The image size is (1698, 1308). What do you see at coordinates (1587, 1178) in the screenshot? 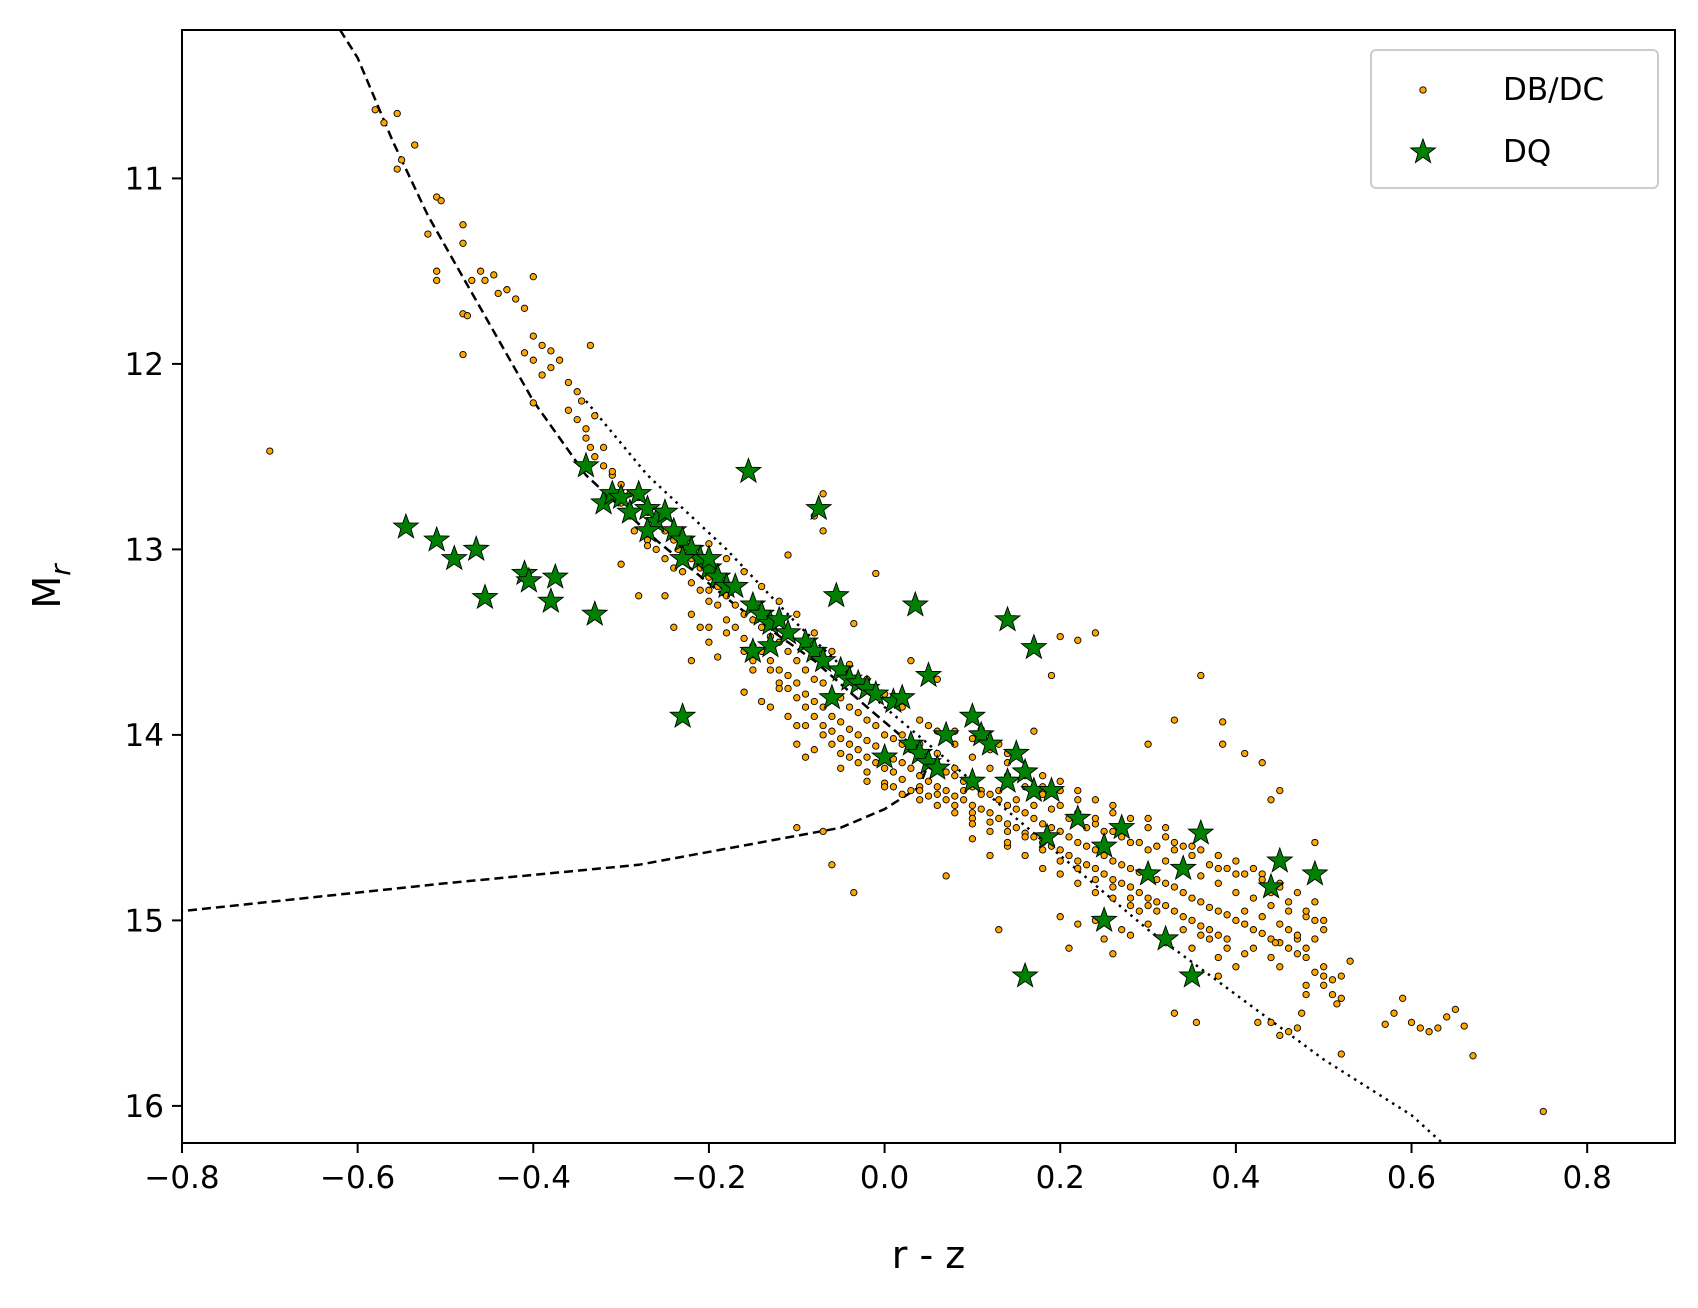
I see `x-tick-label: 0.8` at bounding box center [1587, 1178].